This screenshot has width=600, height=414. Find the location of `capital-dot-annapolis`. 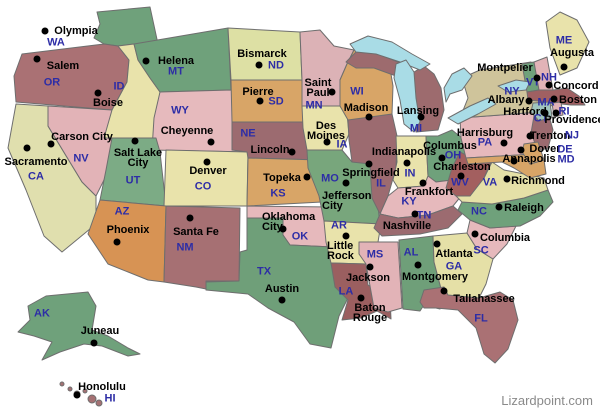

capital-dot-annapolis is located at coordinates (514, 161).